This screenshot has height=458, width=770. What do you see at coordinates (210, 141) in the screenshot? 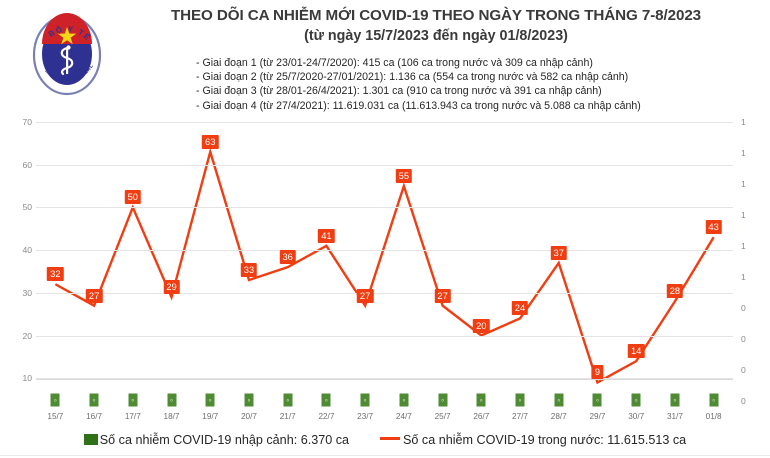
I see `data-label: 63` at bounding box center [210, 141].